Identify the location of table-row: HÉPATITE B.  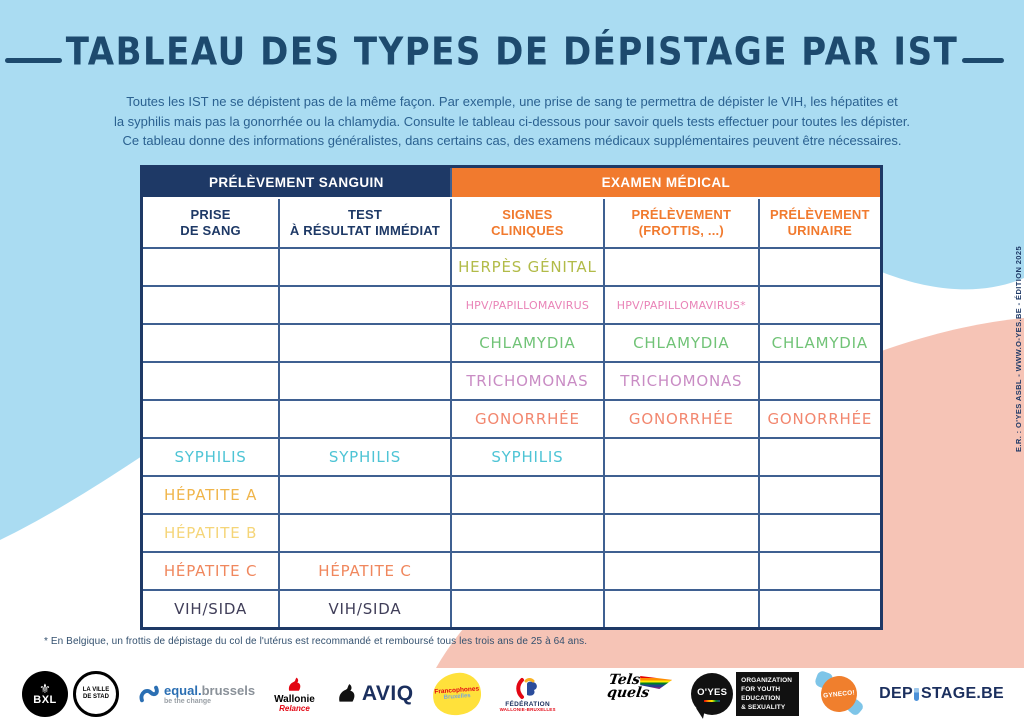
(511, 533).